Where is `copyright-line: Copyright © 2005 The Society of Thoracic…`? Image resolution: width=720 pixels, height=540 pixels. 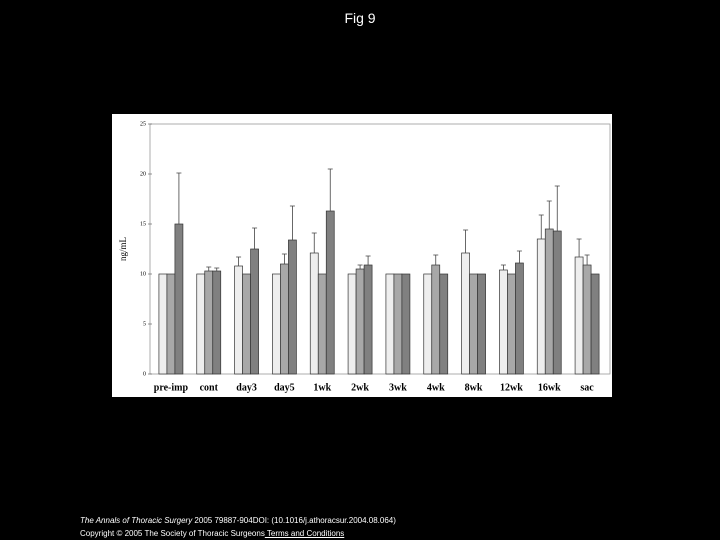
copyright-line: Copyright © 2005 The Society of Thoracic… is located at coordinates (238, 533).